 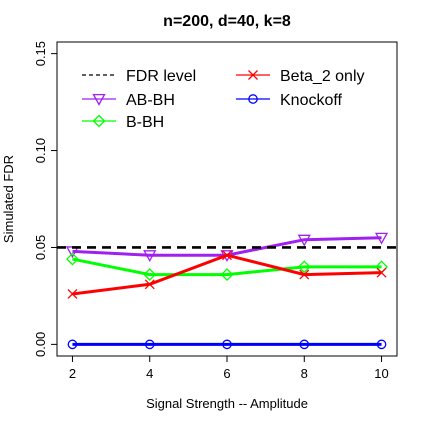 I want to click on legend-item-fdr-level: FDR level, so click(x=139, y=76).